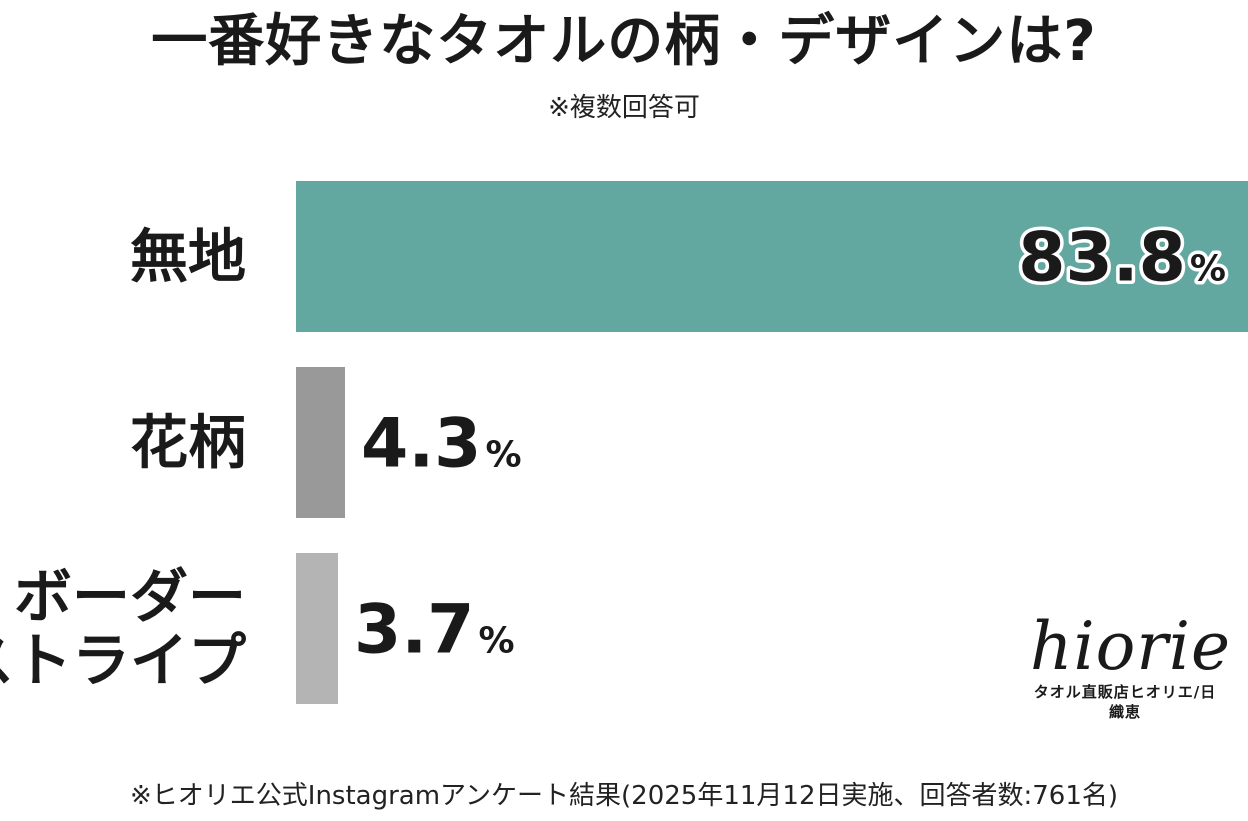  I want to click on category-label-1: 無地, so click(188, 257).